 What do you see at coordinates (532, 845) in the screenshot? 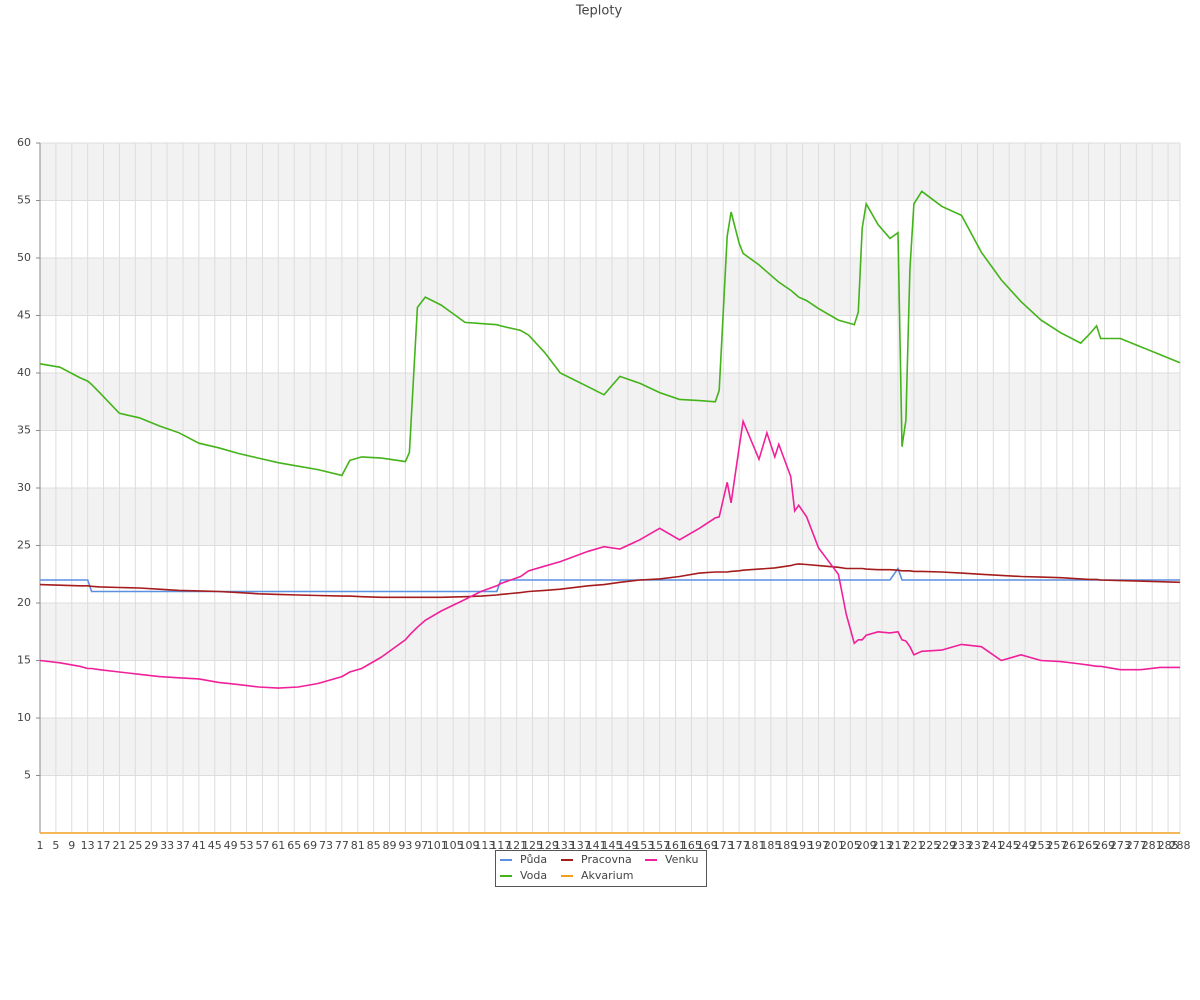
I see `x-tick-label: 125` at bounding box center [532, 845].